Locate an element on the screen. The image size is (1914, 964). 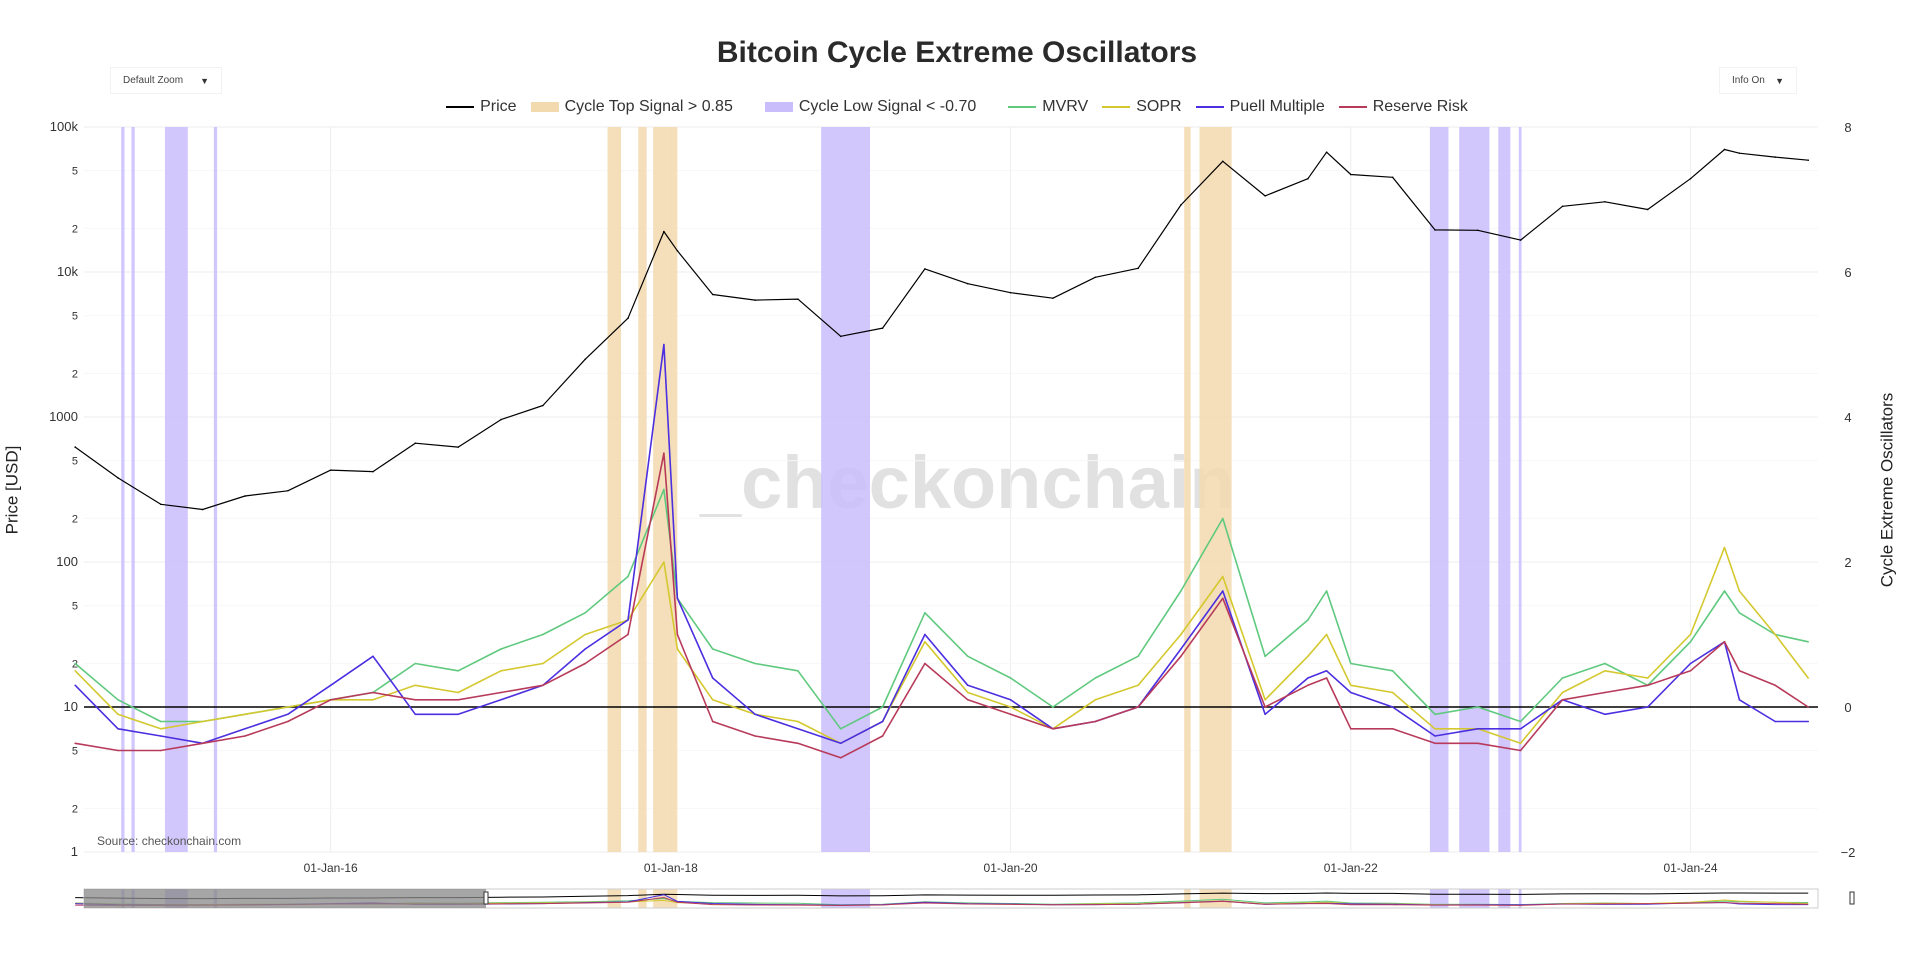
y-axis-label: Price [USD] is located at coordinates (12, 490).